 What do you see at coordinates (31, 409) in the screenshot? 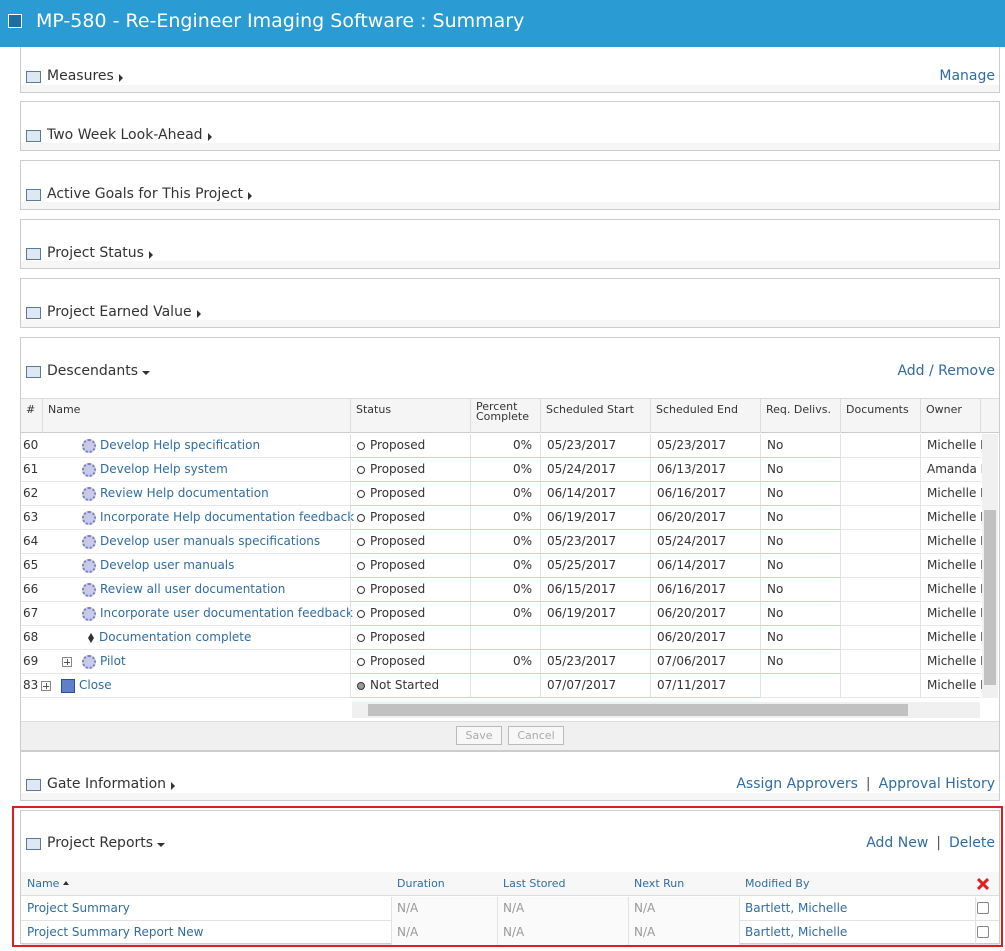
I see `column-header: #` at bounding box center [31, 409].